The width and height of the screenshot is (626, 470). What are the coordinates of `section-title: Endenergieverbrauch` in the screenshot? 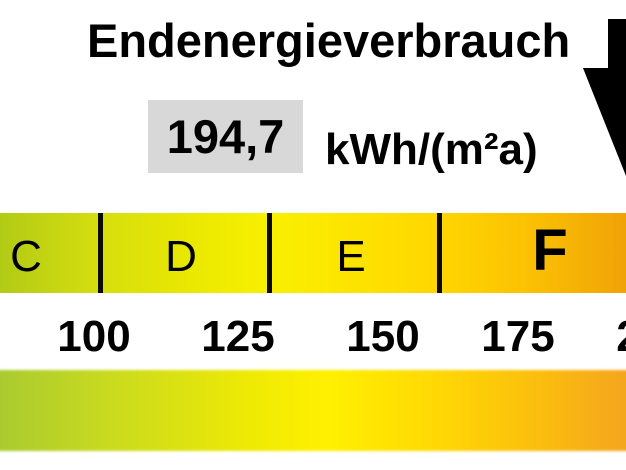 It's located at (329, 40).